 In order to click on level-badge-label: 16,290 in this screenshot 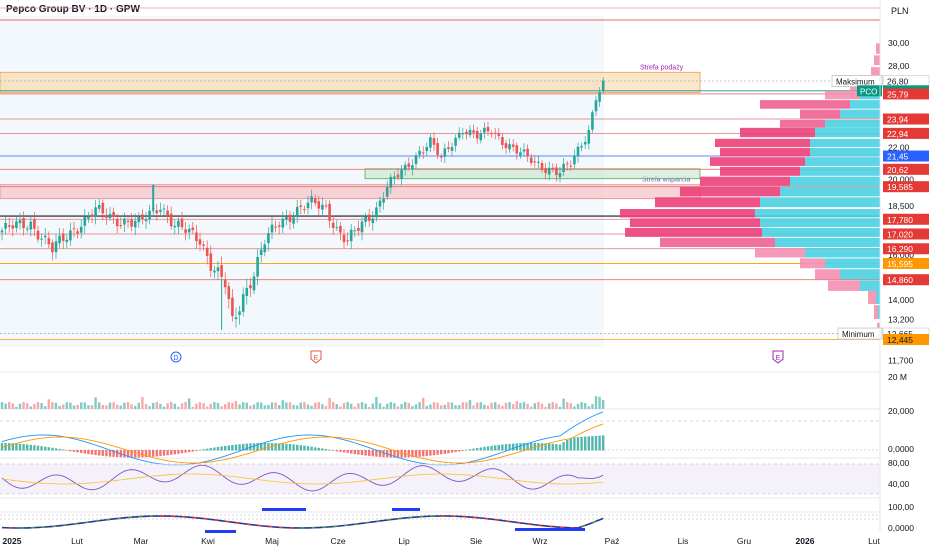, I will do `click(900, 249)`.